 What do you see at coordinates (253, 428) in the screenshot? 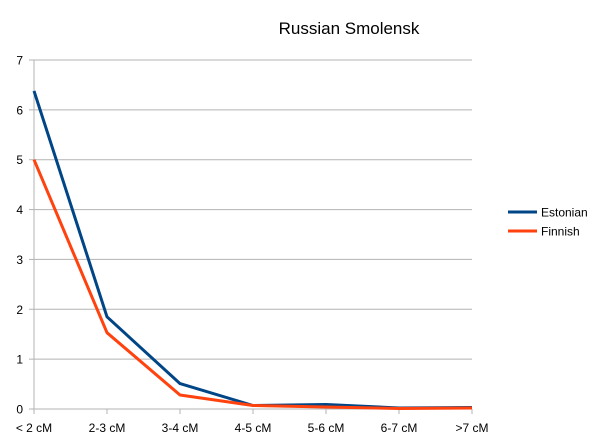
I see `x-tick-label: 4-5 cM` at bounding box center [253, 428].